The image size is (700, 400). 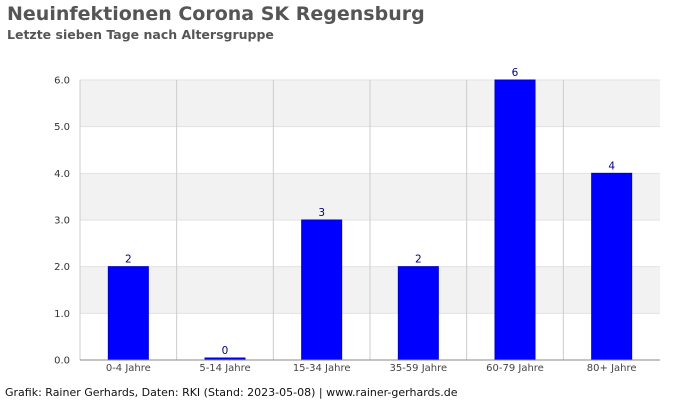 I want to click on y-tick-label: 0.0, so click(x=62, y=361).